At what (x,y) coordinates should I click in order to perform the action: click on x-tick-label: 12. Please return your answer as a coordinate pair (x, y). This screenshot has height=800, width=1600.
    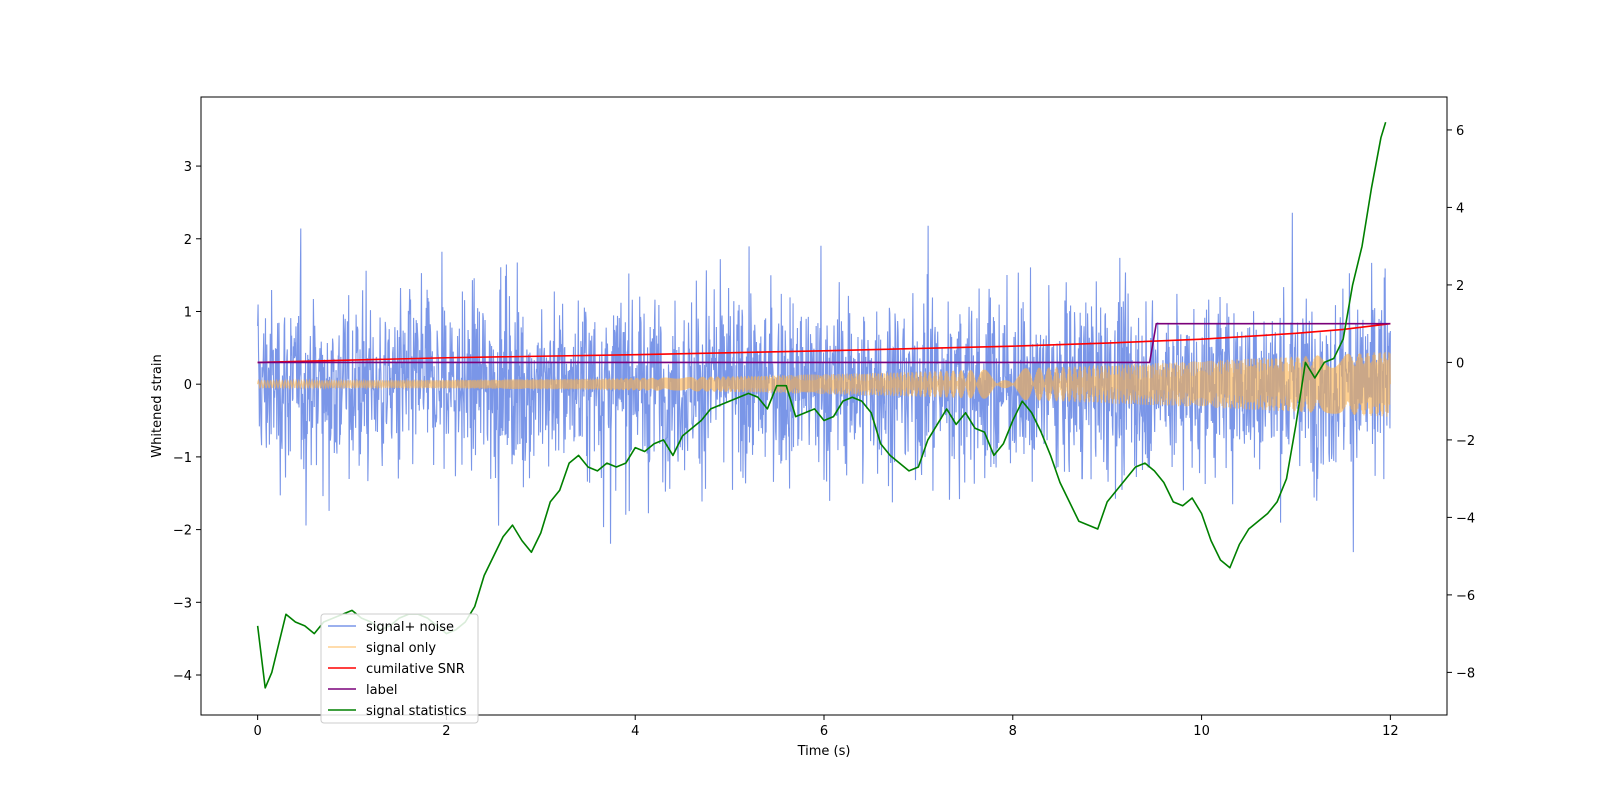
    Looking at the image, I should click on (1390, 731).